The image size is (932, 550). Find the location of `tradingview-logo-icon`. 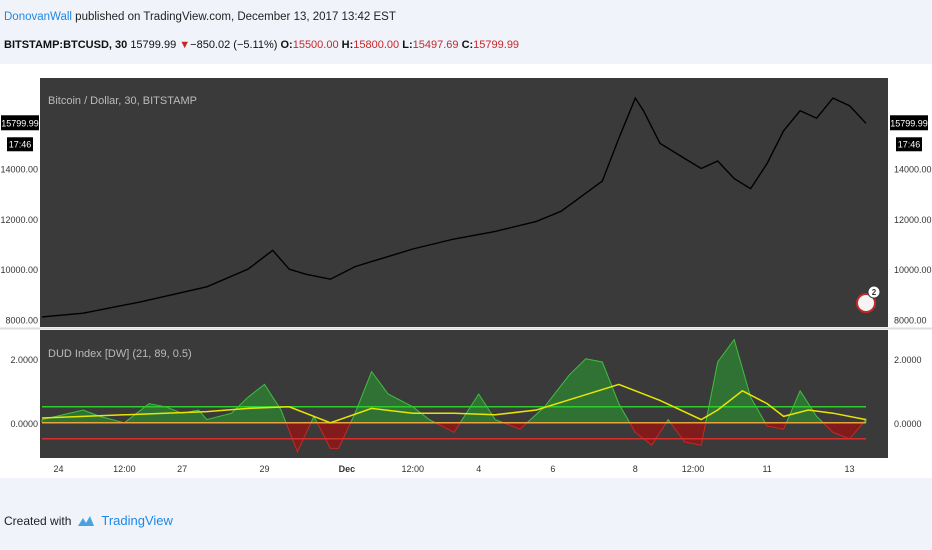

tradingview-logo-icon is located at coordinates (86, 520).